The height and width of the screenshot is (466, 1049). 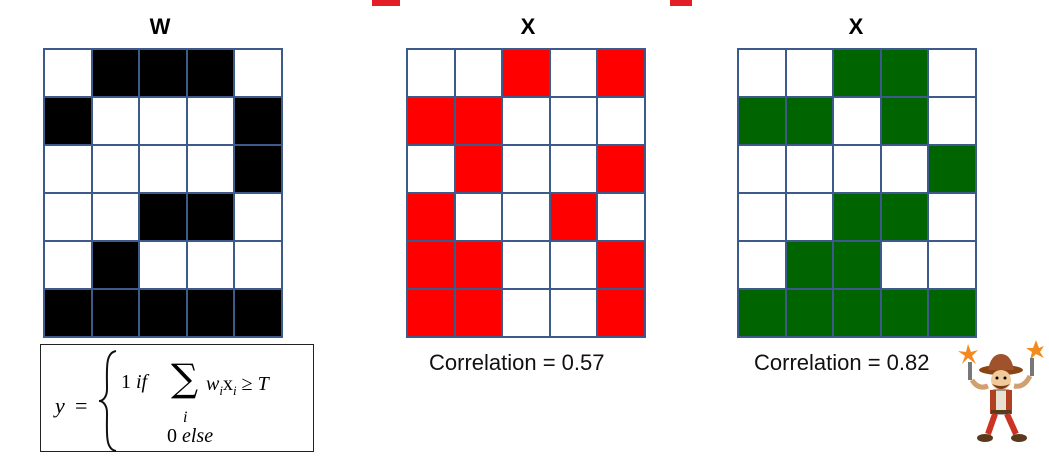 What do you see at coordinates (857, 193) in the screenshot?
I see `input-grid-green` at bounding box center [857, 193].